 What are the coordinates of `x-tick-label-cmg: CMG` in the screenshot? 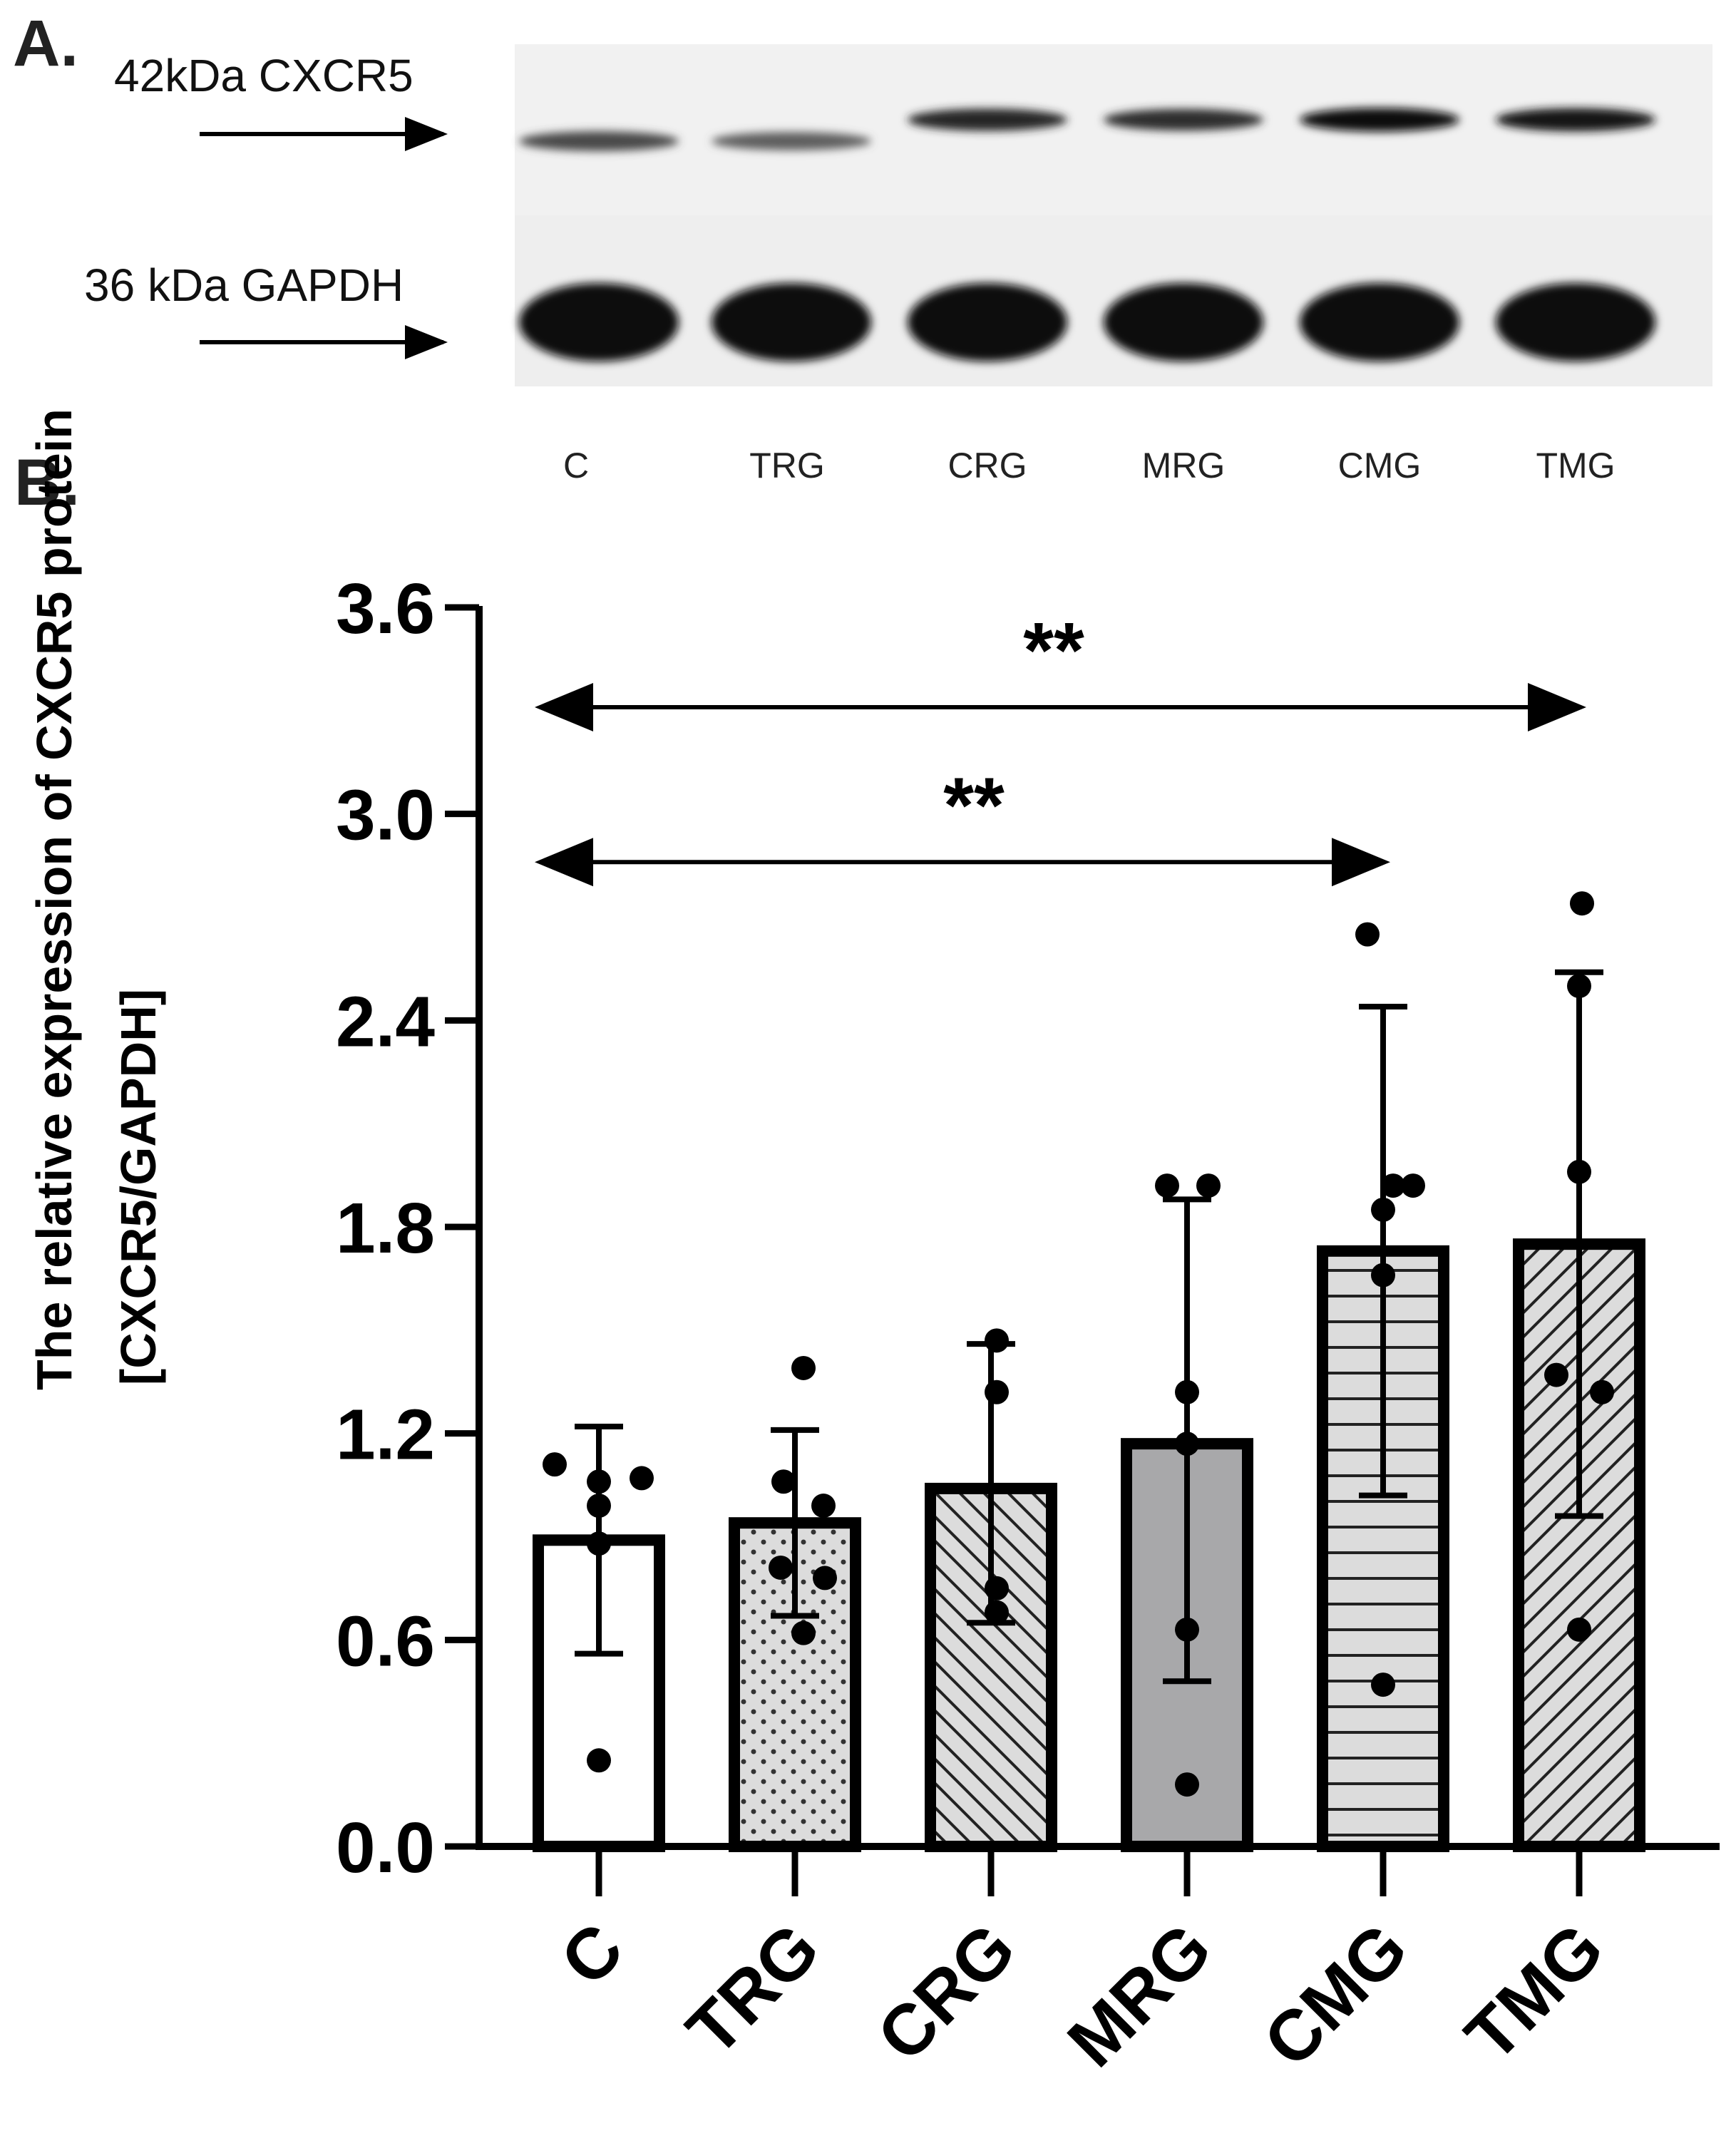 It's located at (1335, 1995).